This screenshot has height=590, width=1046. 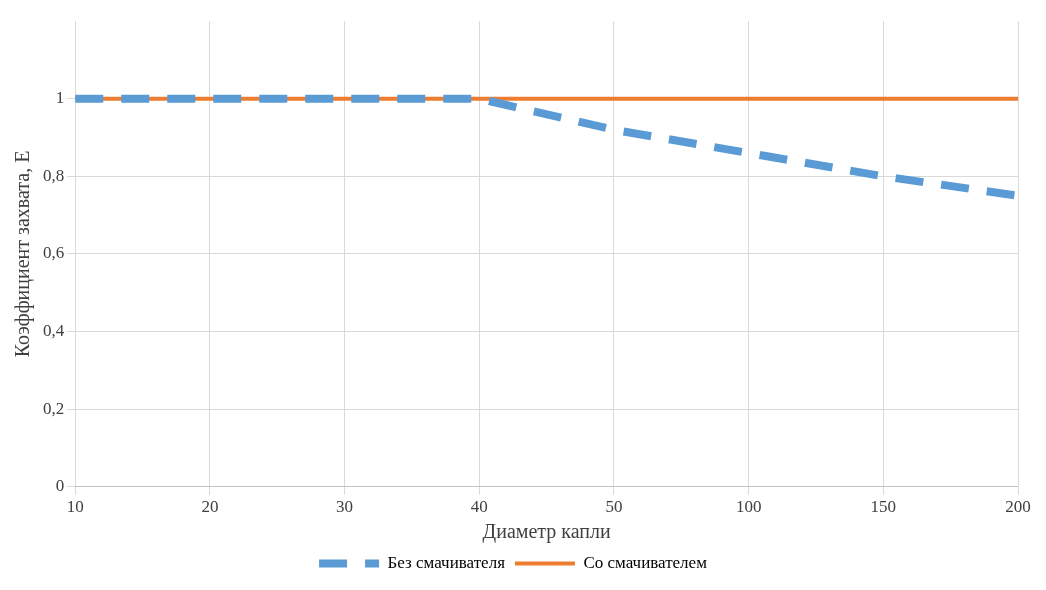 What do you see at coordinates (60, 486) in the screenshot?
I see `y-tick-label: 0` at bounding box center [60, 486].